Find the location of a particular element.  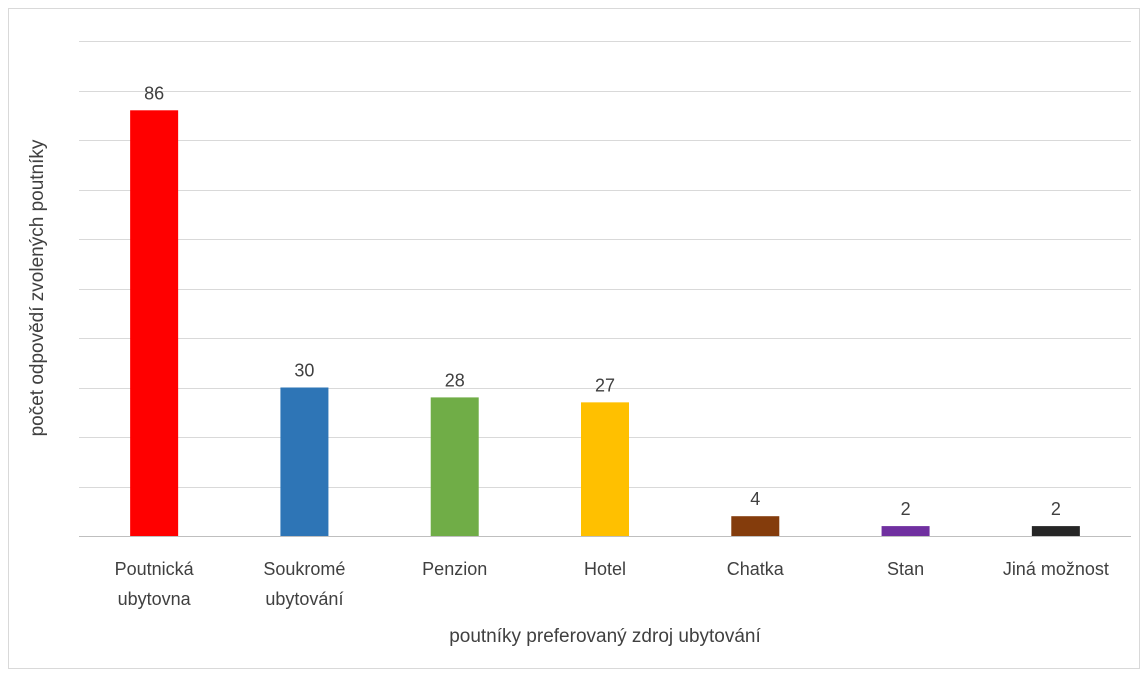

x-tick-label-line: Soukromé is located at coordinates (304, 569).